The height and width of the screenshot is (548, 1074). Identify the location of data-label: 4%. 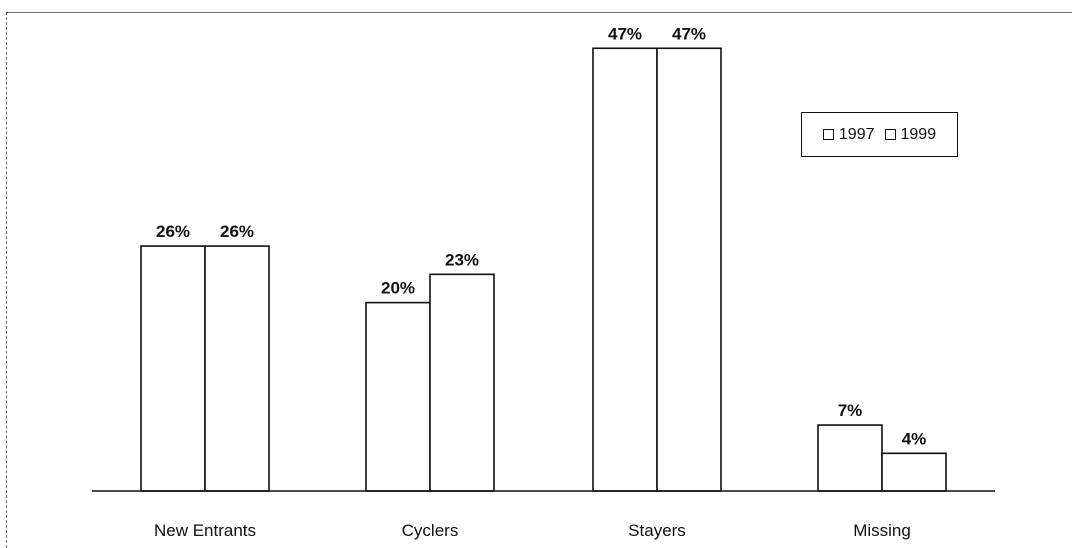
(914, 438).